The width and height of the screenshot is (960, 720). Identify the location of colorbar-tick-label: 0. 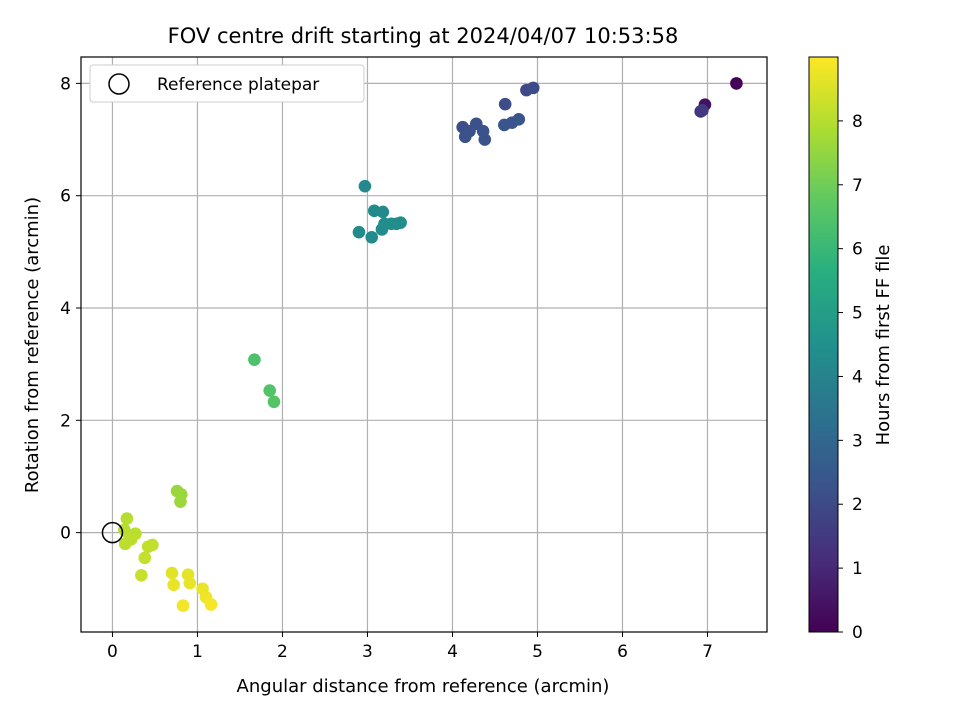
(857, 633).